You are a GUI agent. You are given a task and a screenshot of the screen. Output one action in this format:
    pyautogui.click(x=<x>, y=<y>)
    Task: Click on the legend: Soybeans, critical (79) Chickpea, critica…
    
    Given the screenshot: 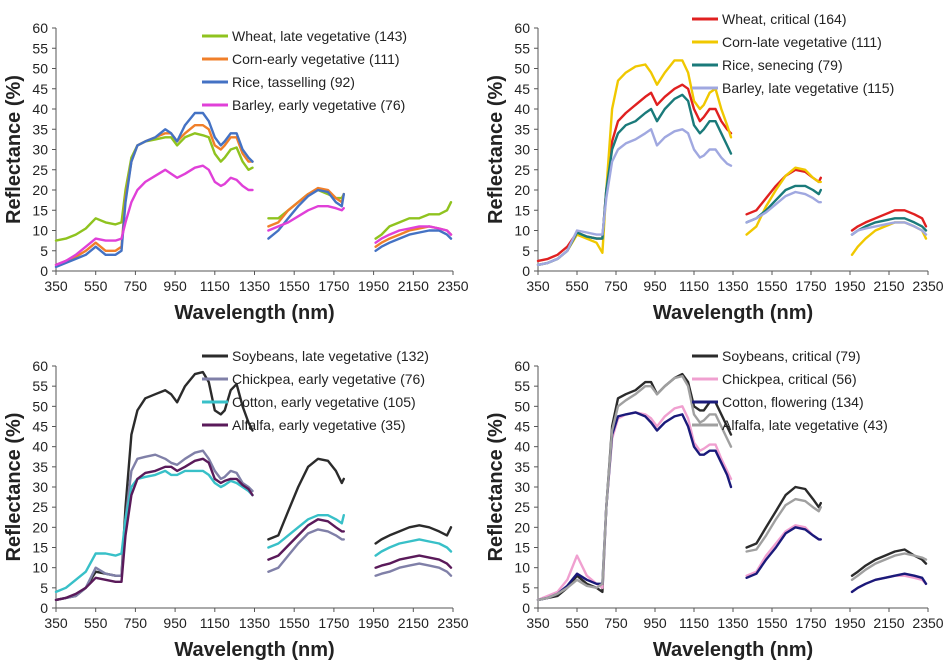 What is the action you would take?
    pyautogui.click(x=790, y=390)
    